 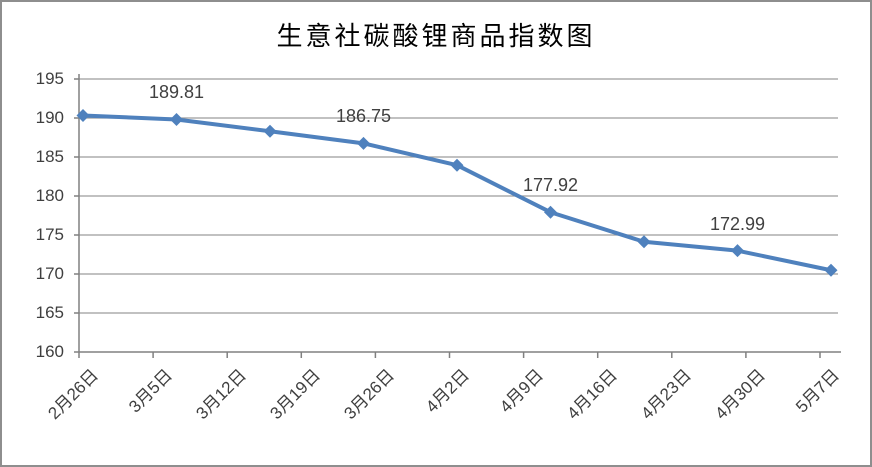 What do you see at coordinates (49, 273) in the screenshot?
I see `y-axis-label: 170` at bounding box center [49, 273].